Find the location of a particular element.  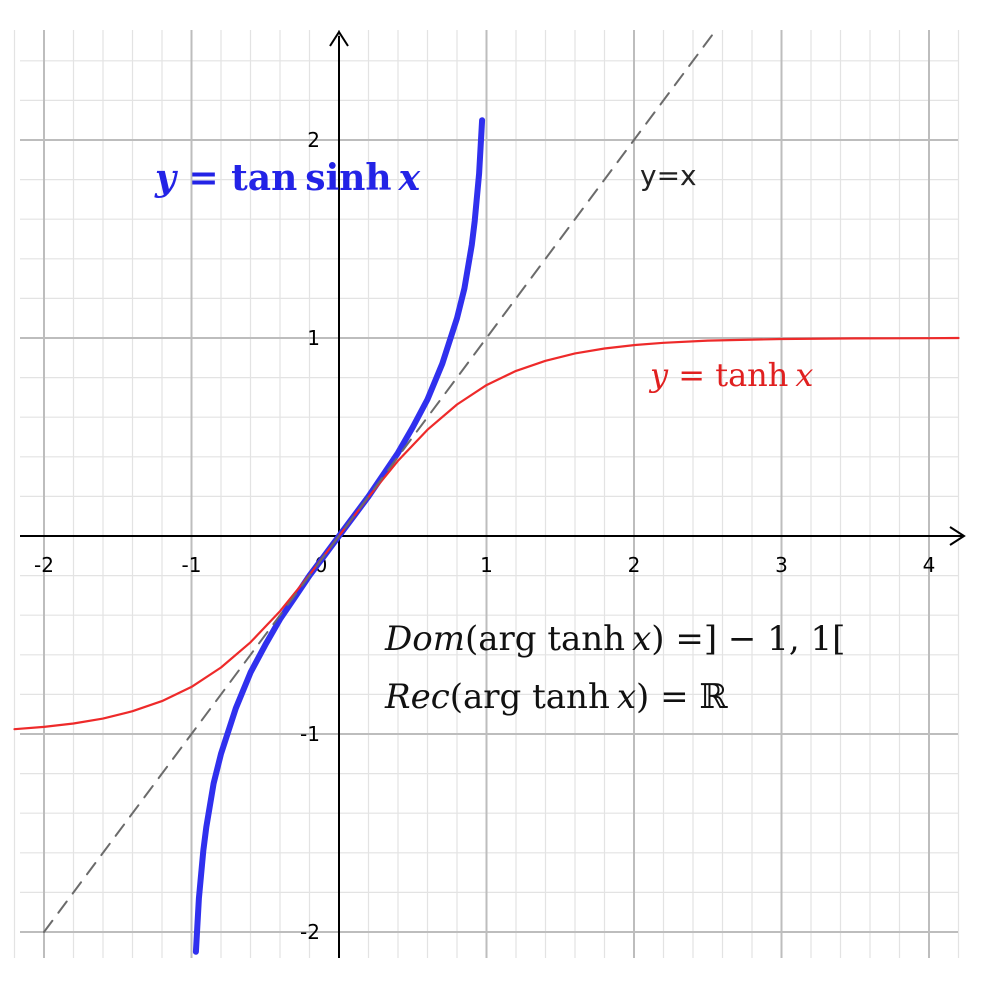

label-domain: Dom(arg tanh x) =] − 1, 1[ is located at coordinates (614, 639).